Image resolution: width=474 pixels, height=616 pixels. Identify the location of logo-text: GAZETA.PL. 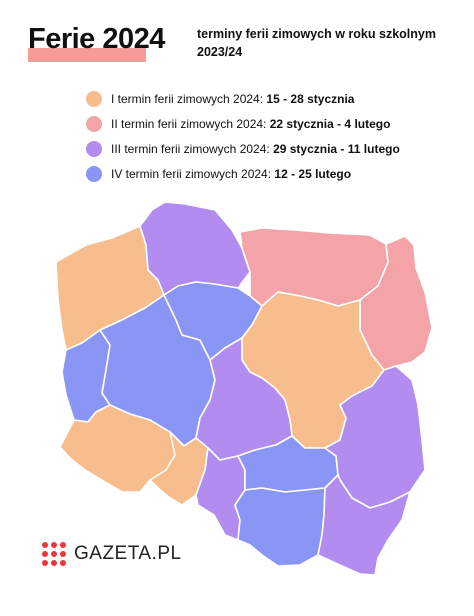
(128, 553).